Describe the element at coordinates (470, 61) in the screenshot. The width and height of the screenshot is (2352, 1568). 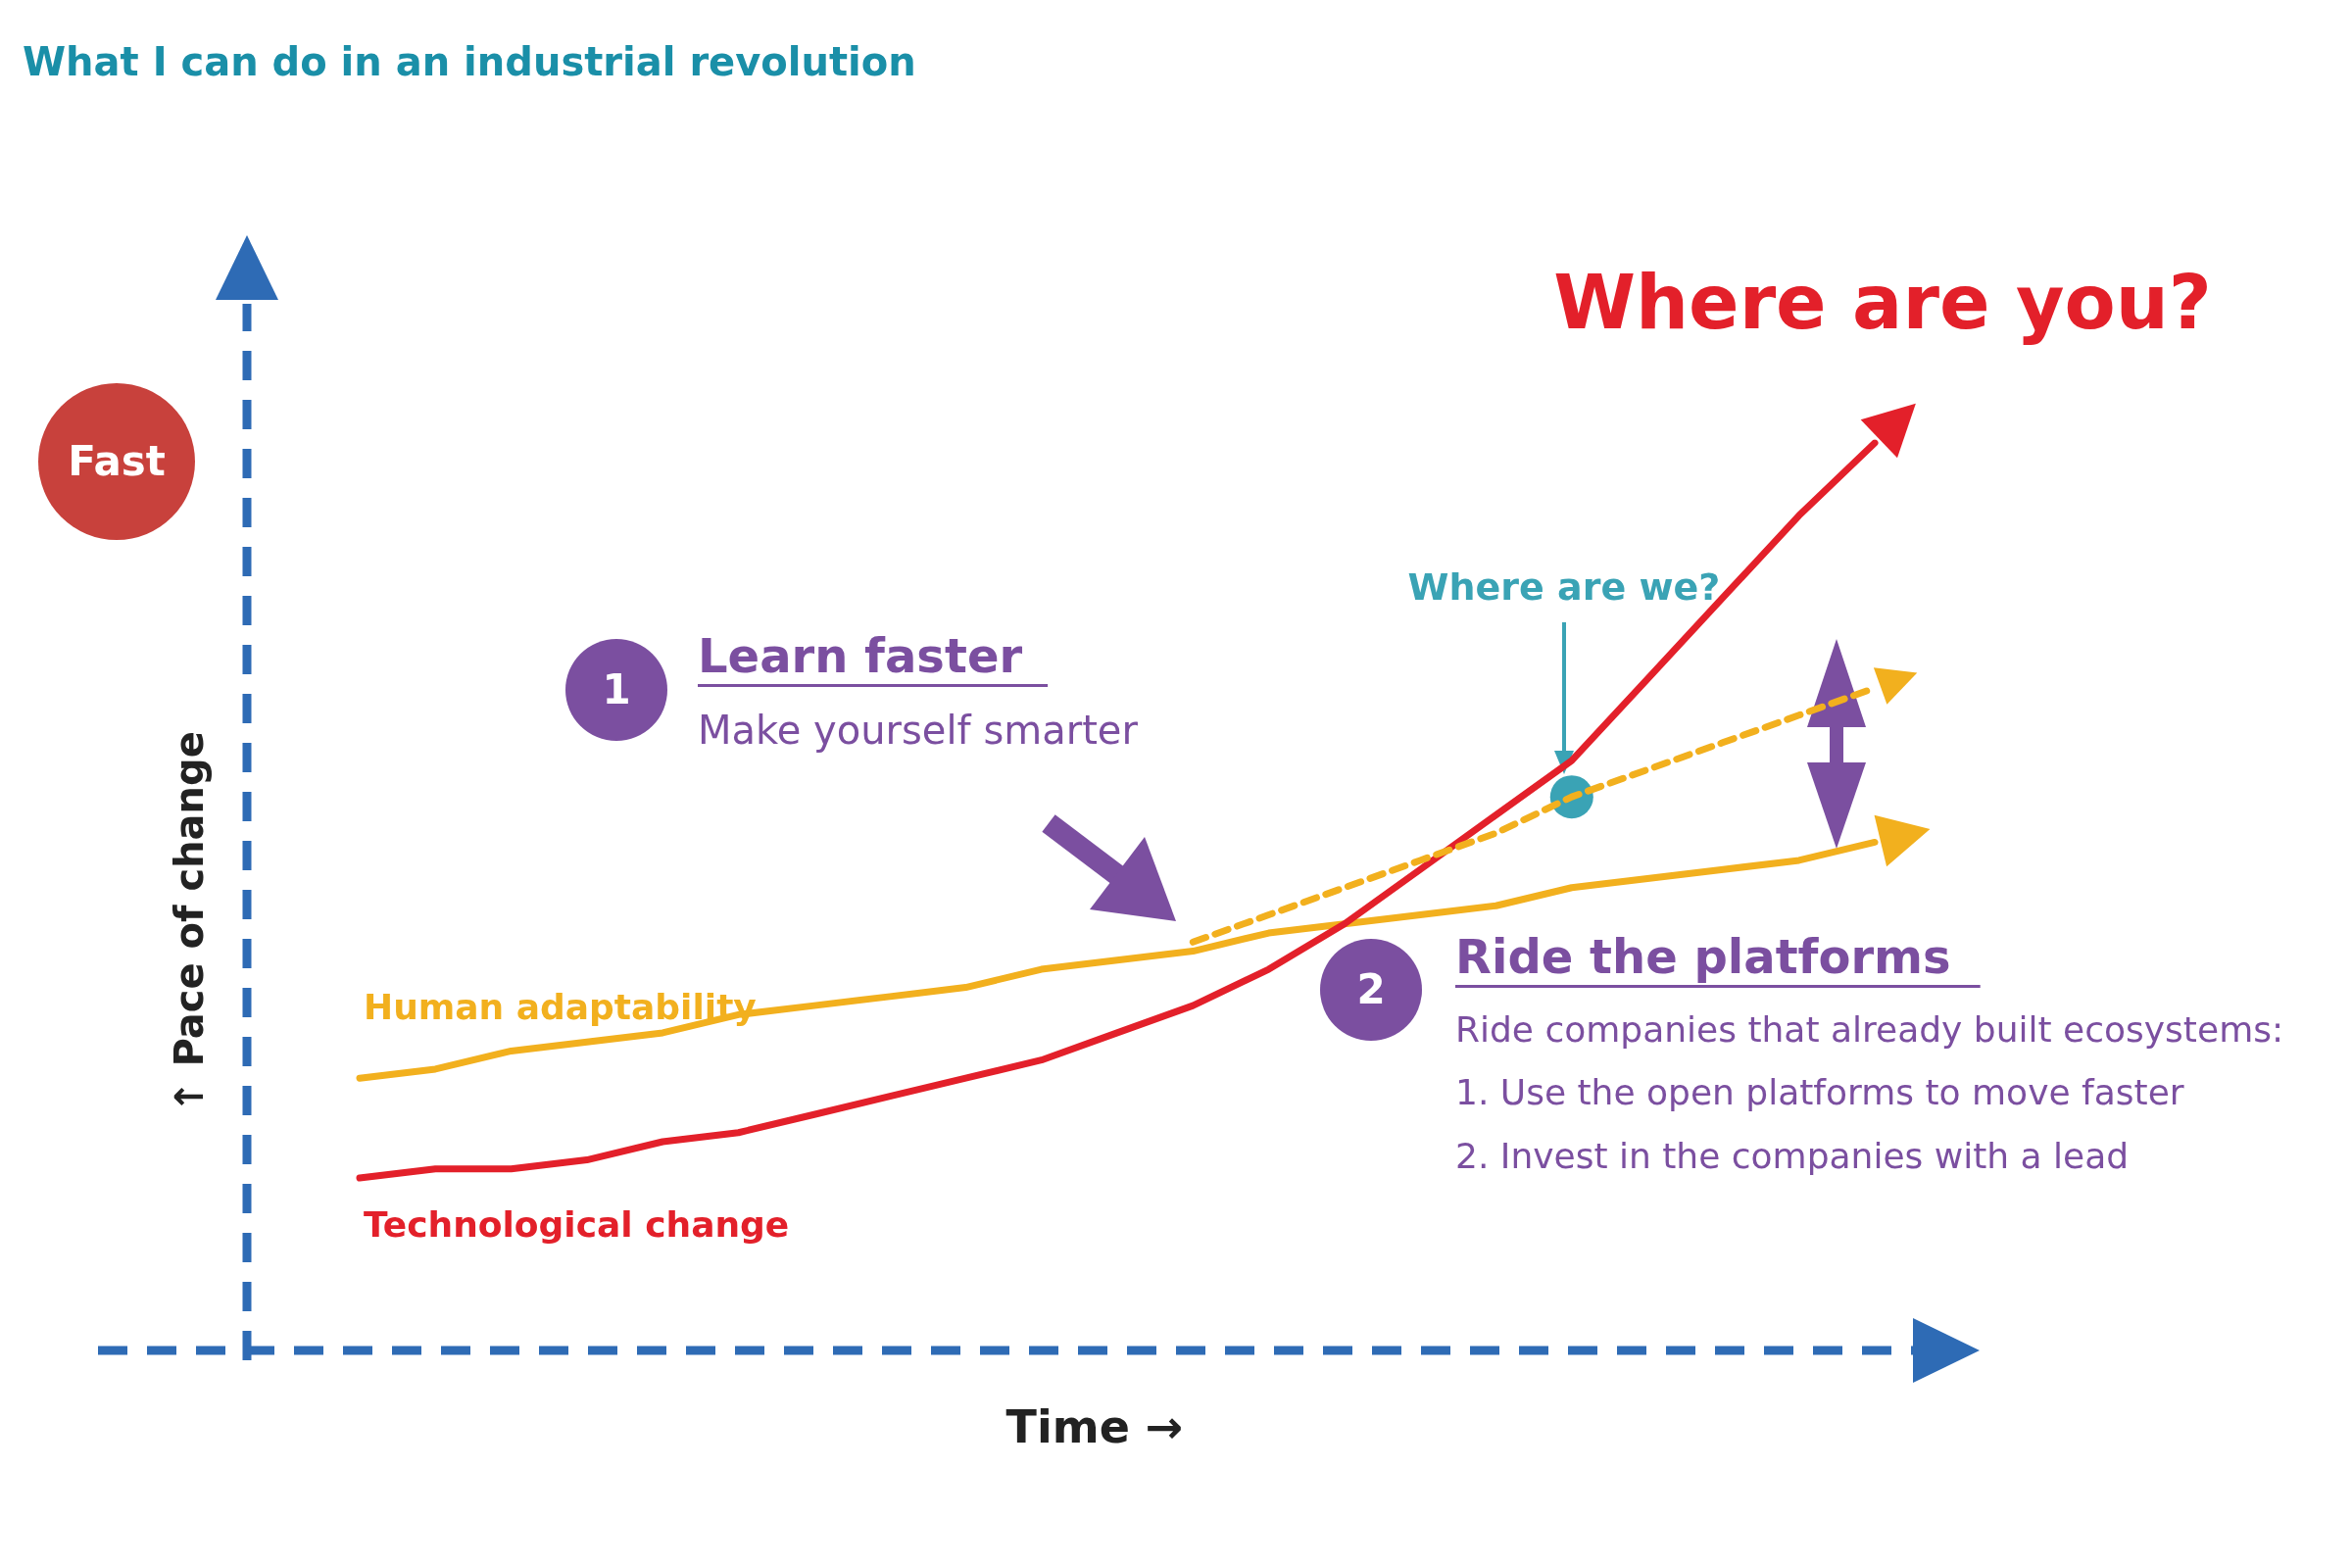
I see `chart-title: What I can do in an industrial revolution` at that location.